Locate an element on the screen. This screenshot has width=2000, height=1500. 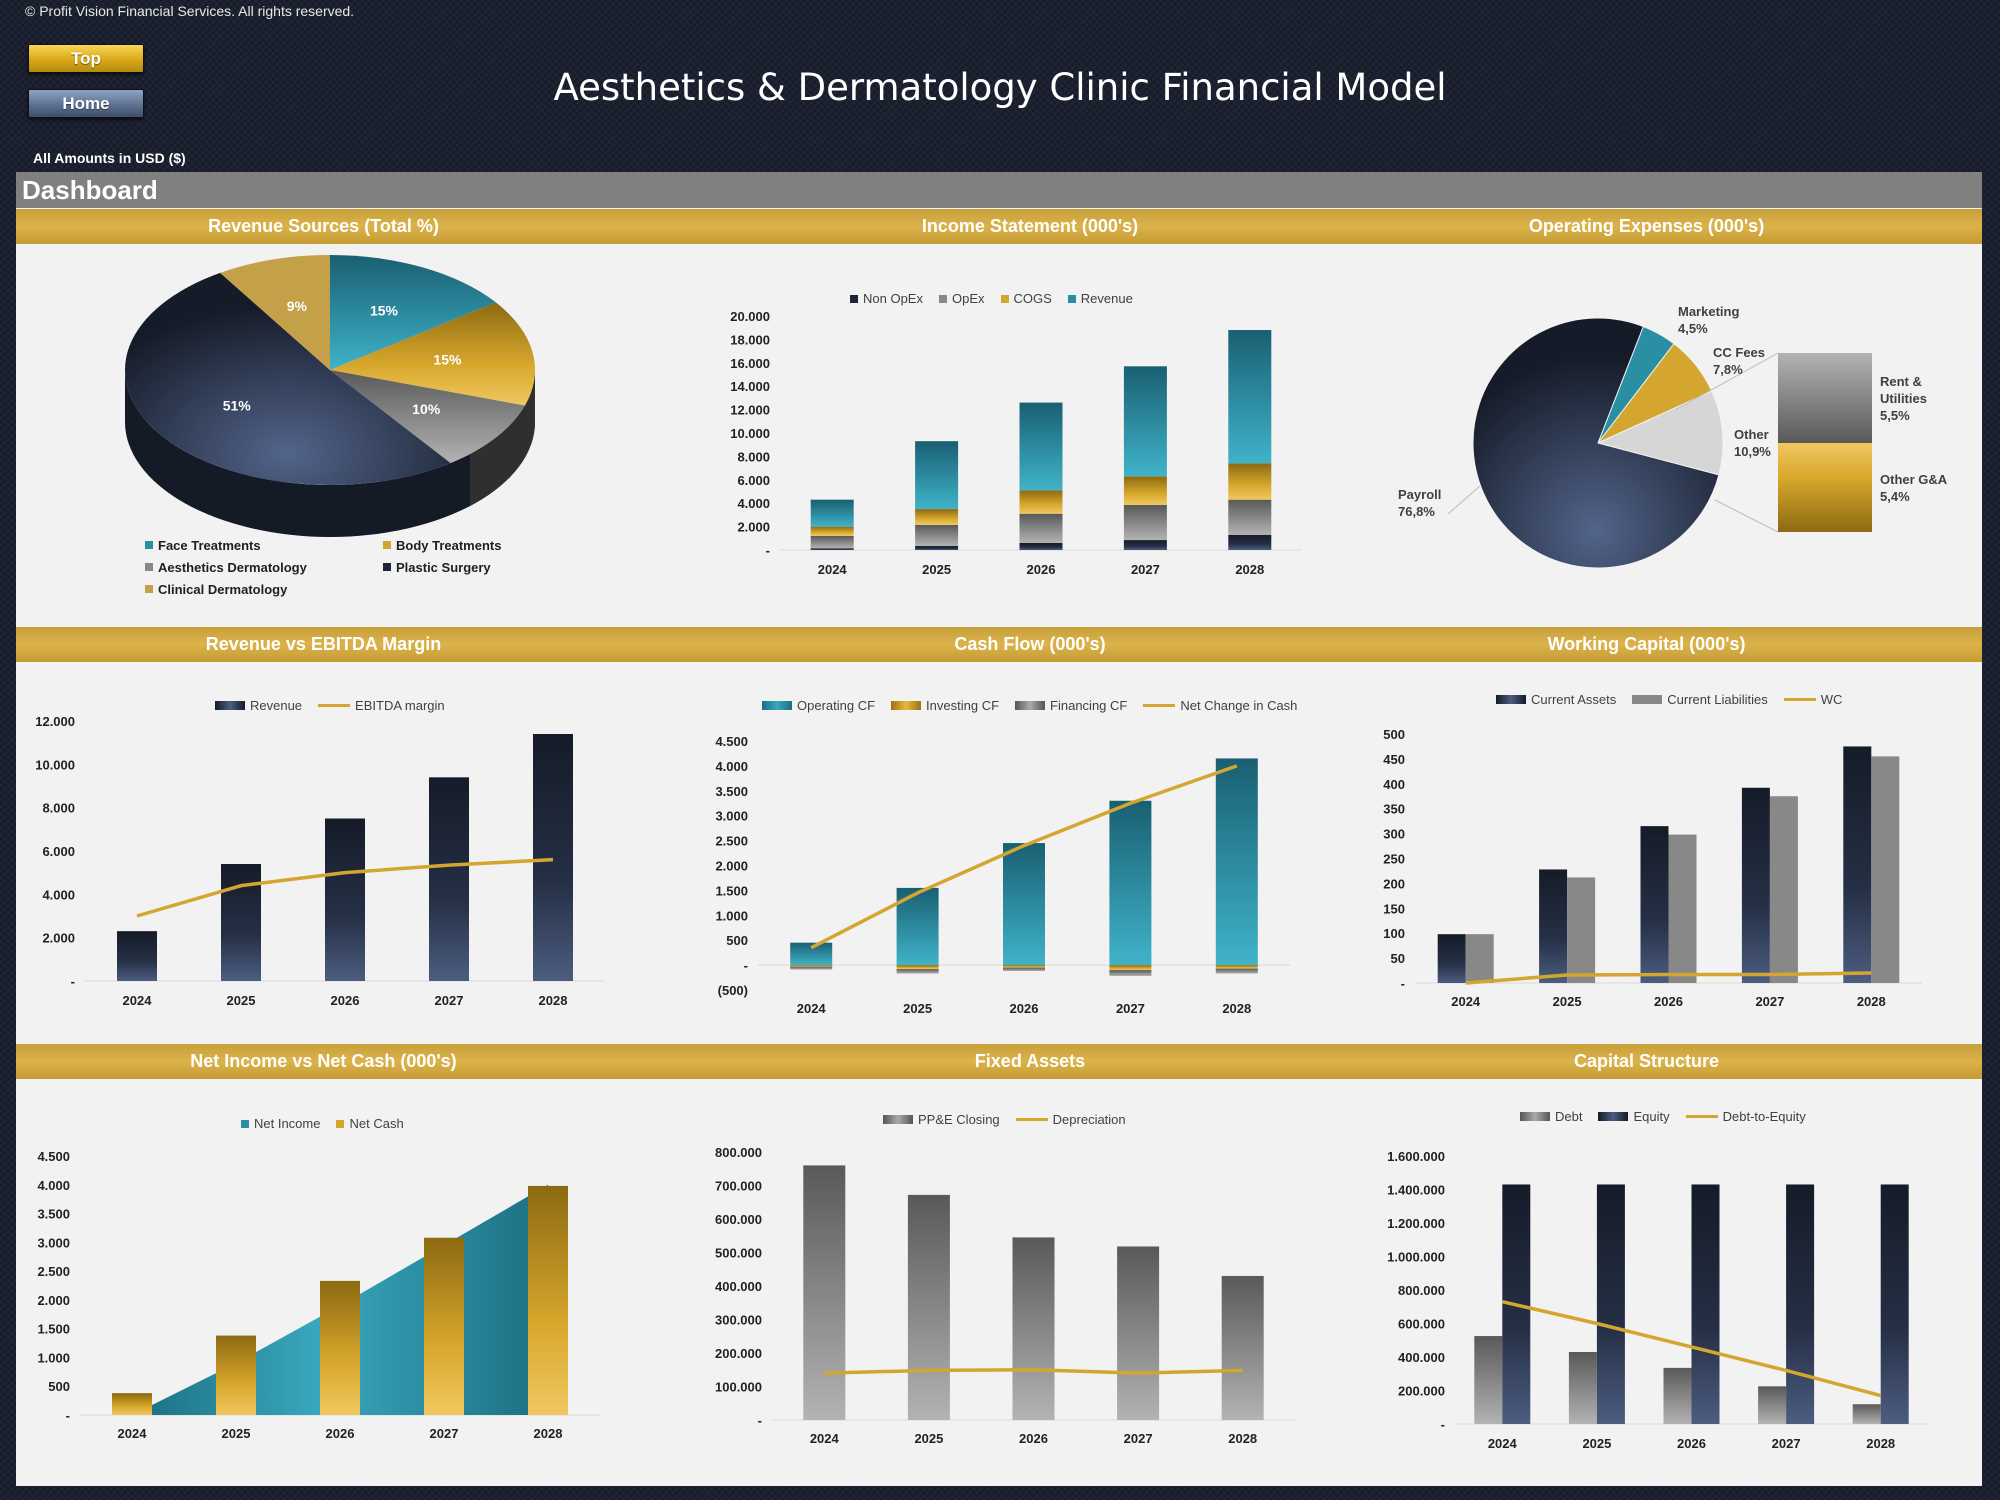
y-tick-label: 300 is located at coordinates (1394, 834).